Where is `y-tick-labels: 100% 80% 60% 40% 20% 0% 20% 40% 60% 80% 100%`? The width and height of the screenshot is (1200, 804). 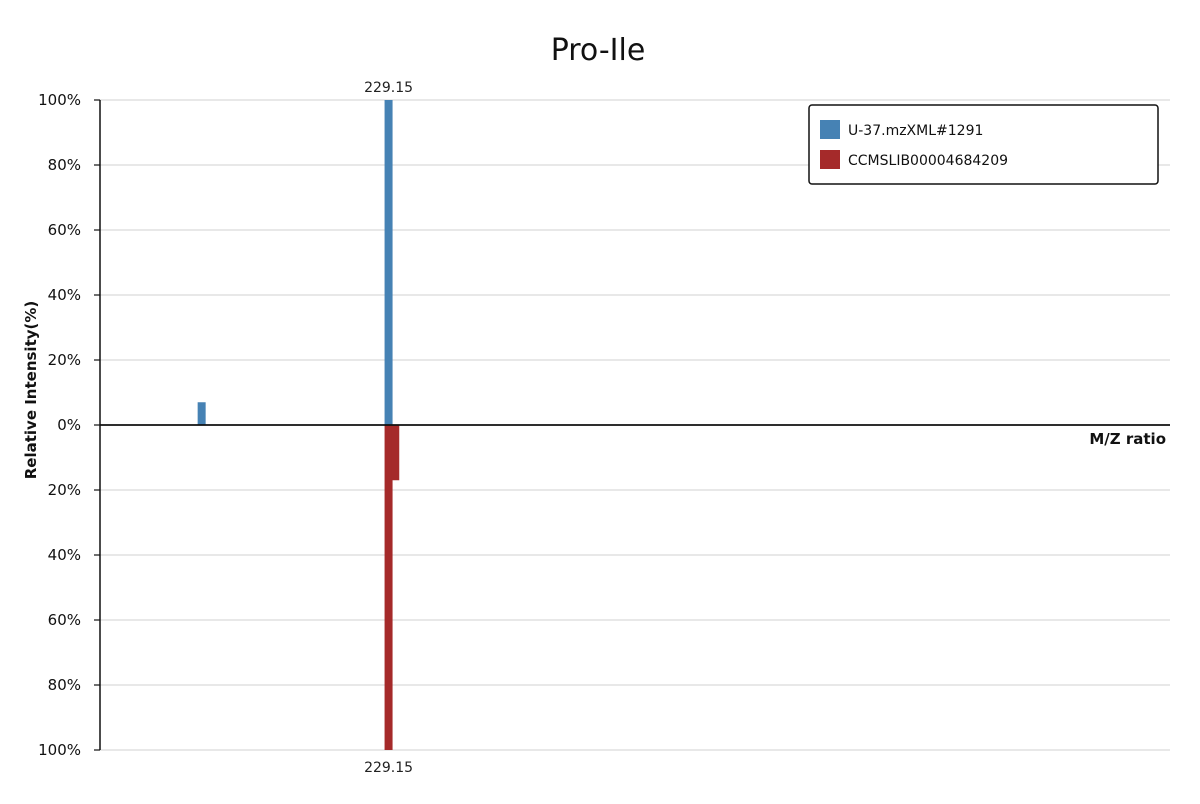
y-tick-labels: 100% 80% 60% 40% 20% 0% 20% 40% 60% 80% 100% is located at coordinates (69, 425).